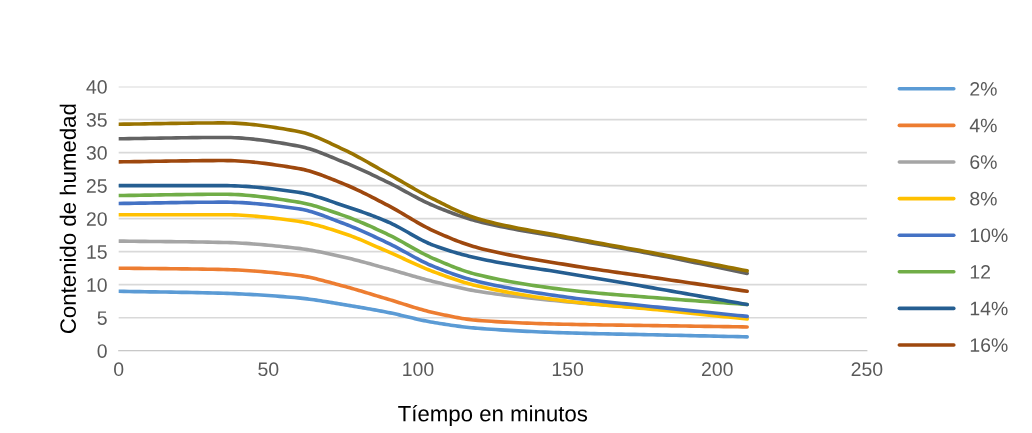 This screenshot has width=1032, height=433. What do you see at coordinates (97, 285) in the screenshot?
I see `y-tick-label: 10` at bounding box center [97, 285].